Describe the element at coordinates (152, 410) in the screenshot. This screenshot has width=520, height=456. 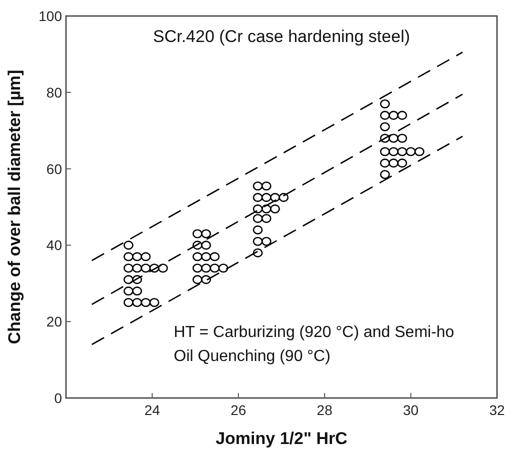
I see `x-tick-label: 24` at that location.